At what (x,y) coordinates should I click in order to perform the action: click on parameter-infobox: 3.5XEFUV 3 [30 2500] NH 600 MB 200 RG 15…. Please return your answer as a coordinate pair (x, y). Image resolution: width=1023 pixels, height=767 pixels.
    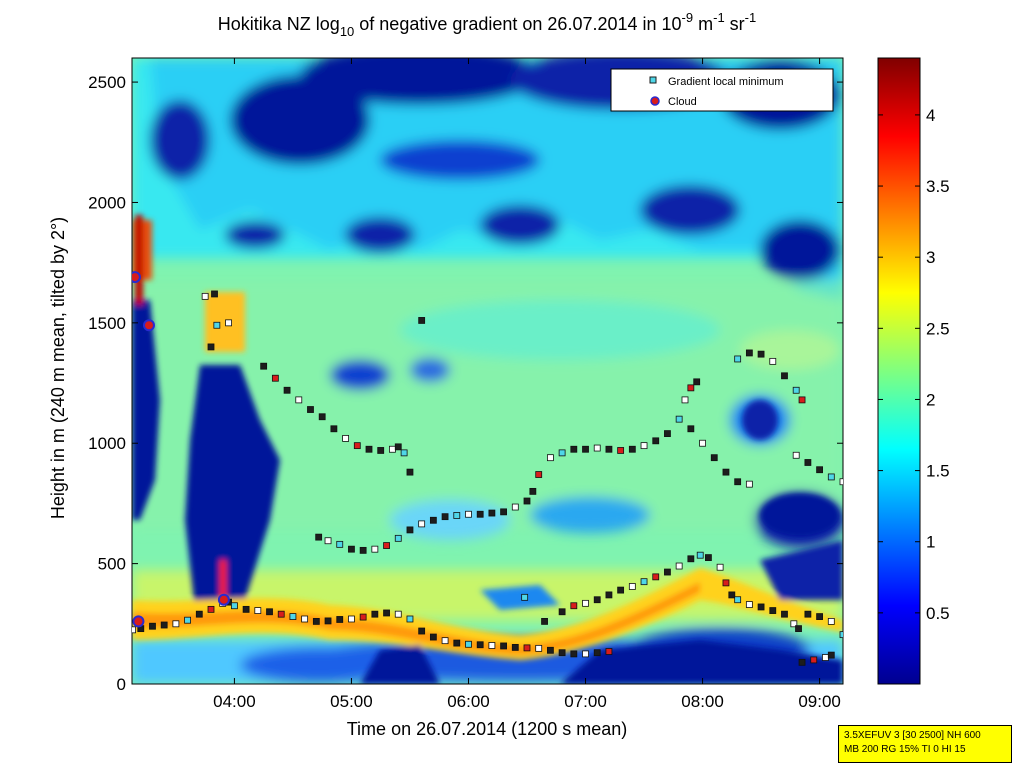
    Looking at the image, I should click on (925, 744).